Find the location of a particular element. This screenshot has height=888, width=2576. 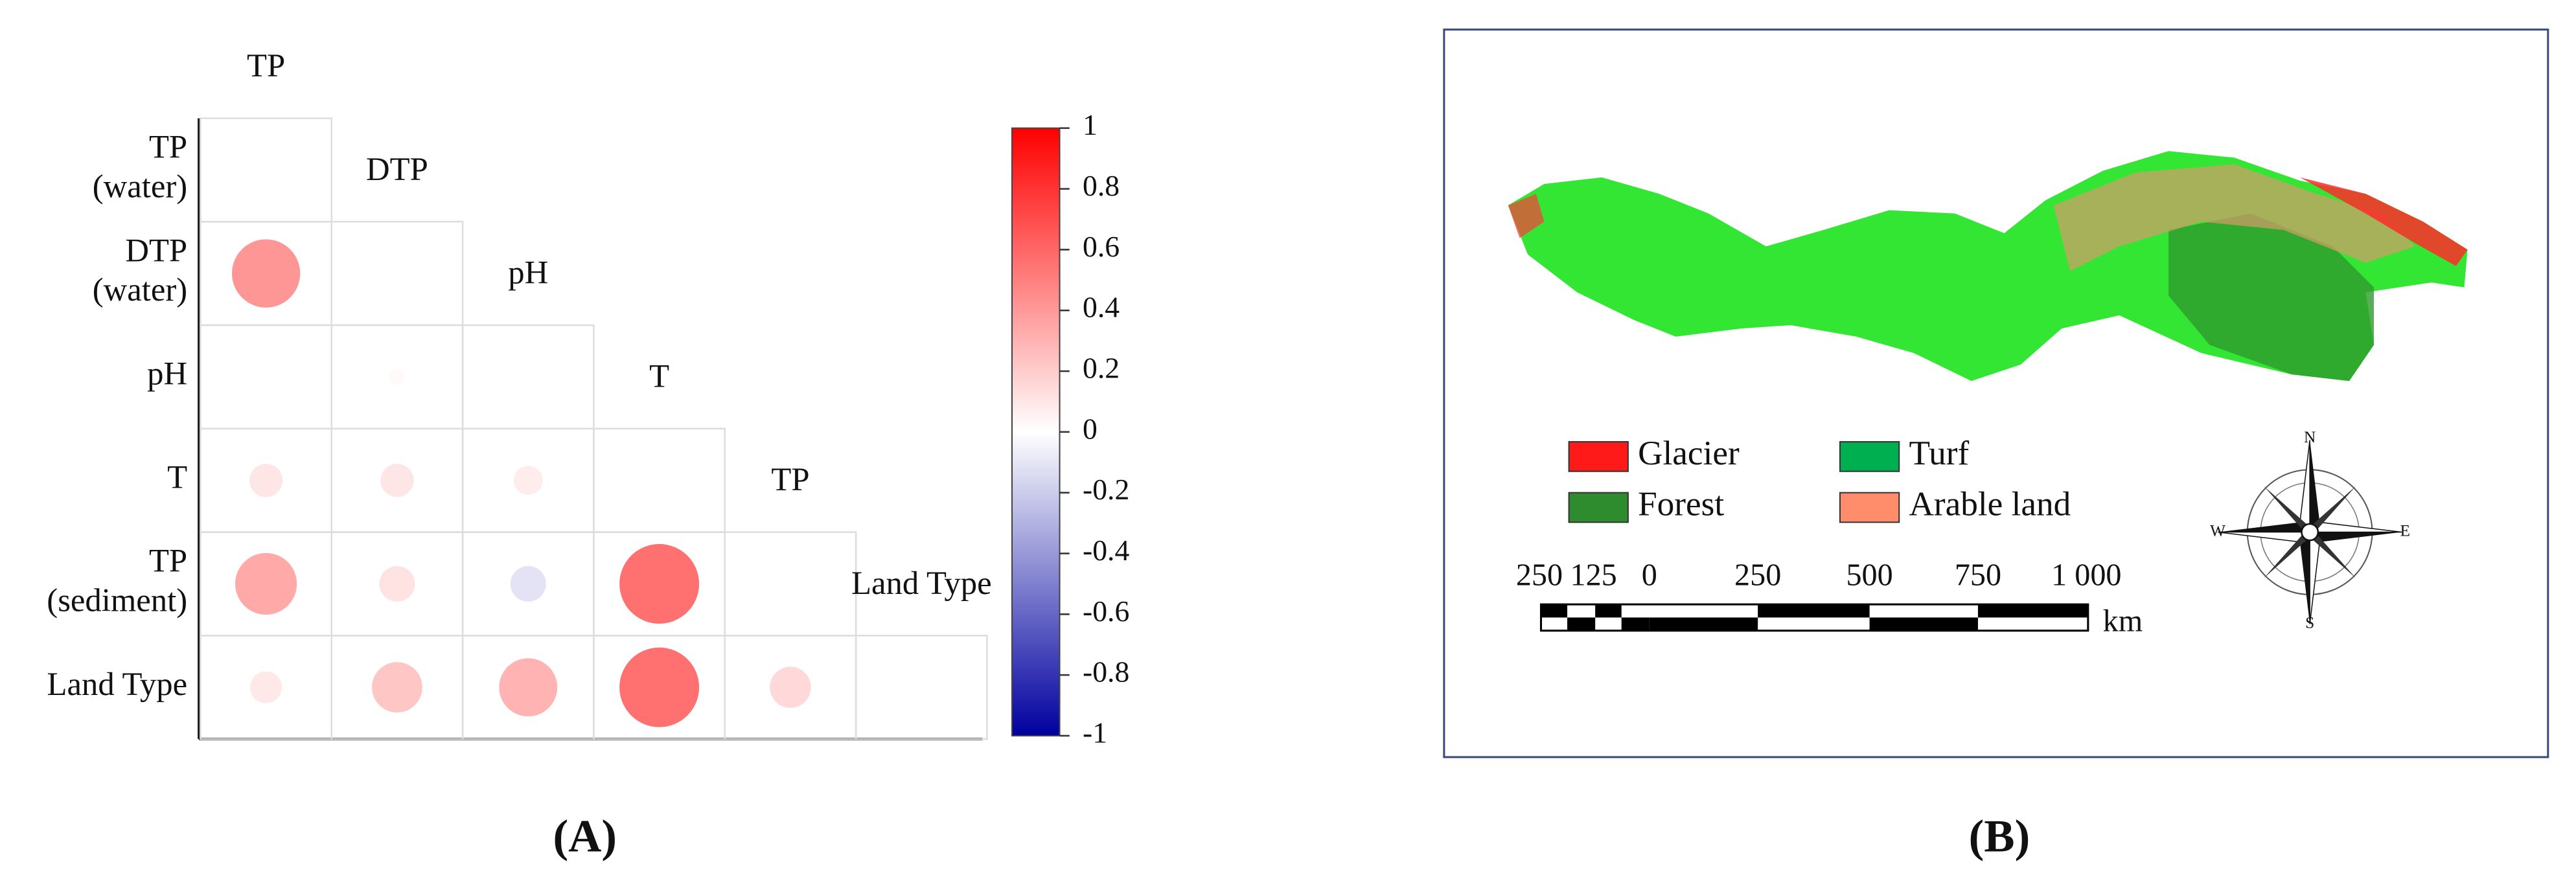

compass-label: W is located at coordinates (2217, 530).